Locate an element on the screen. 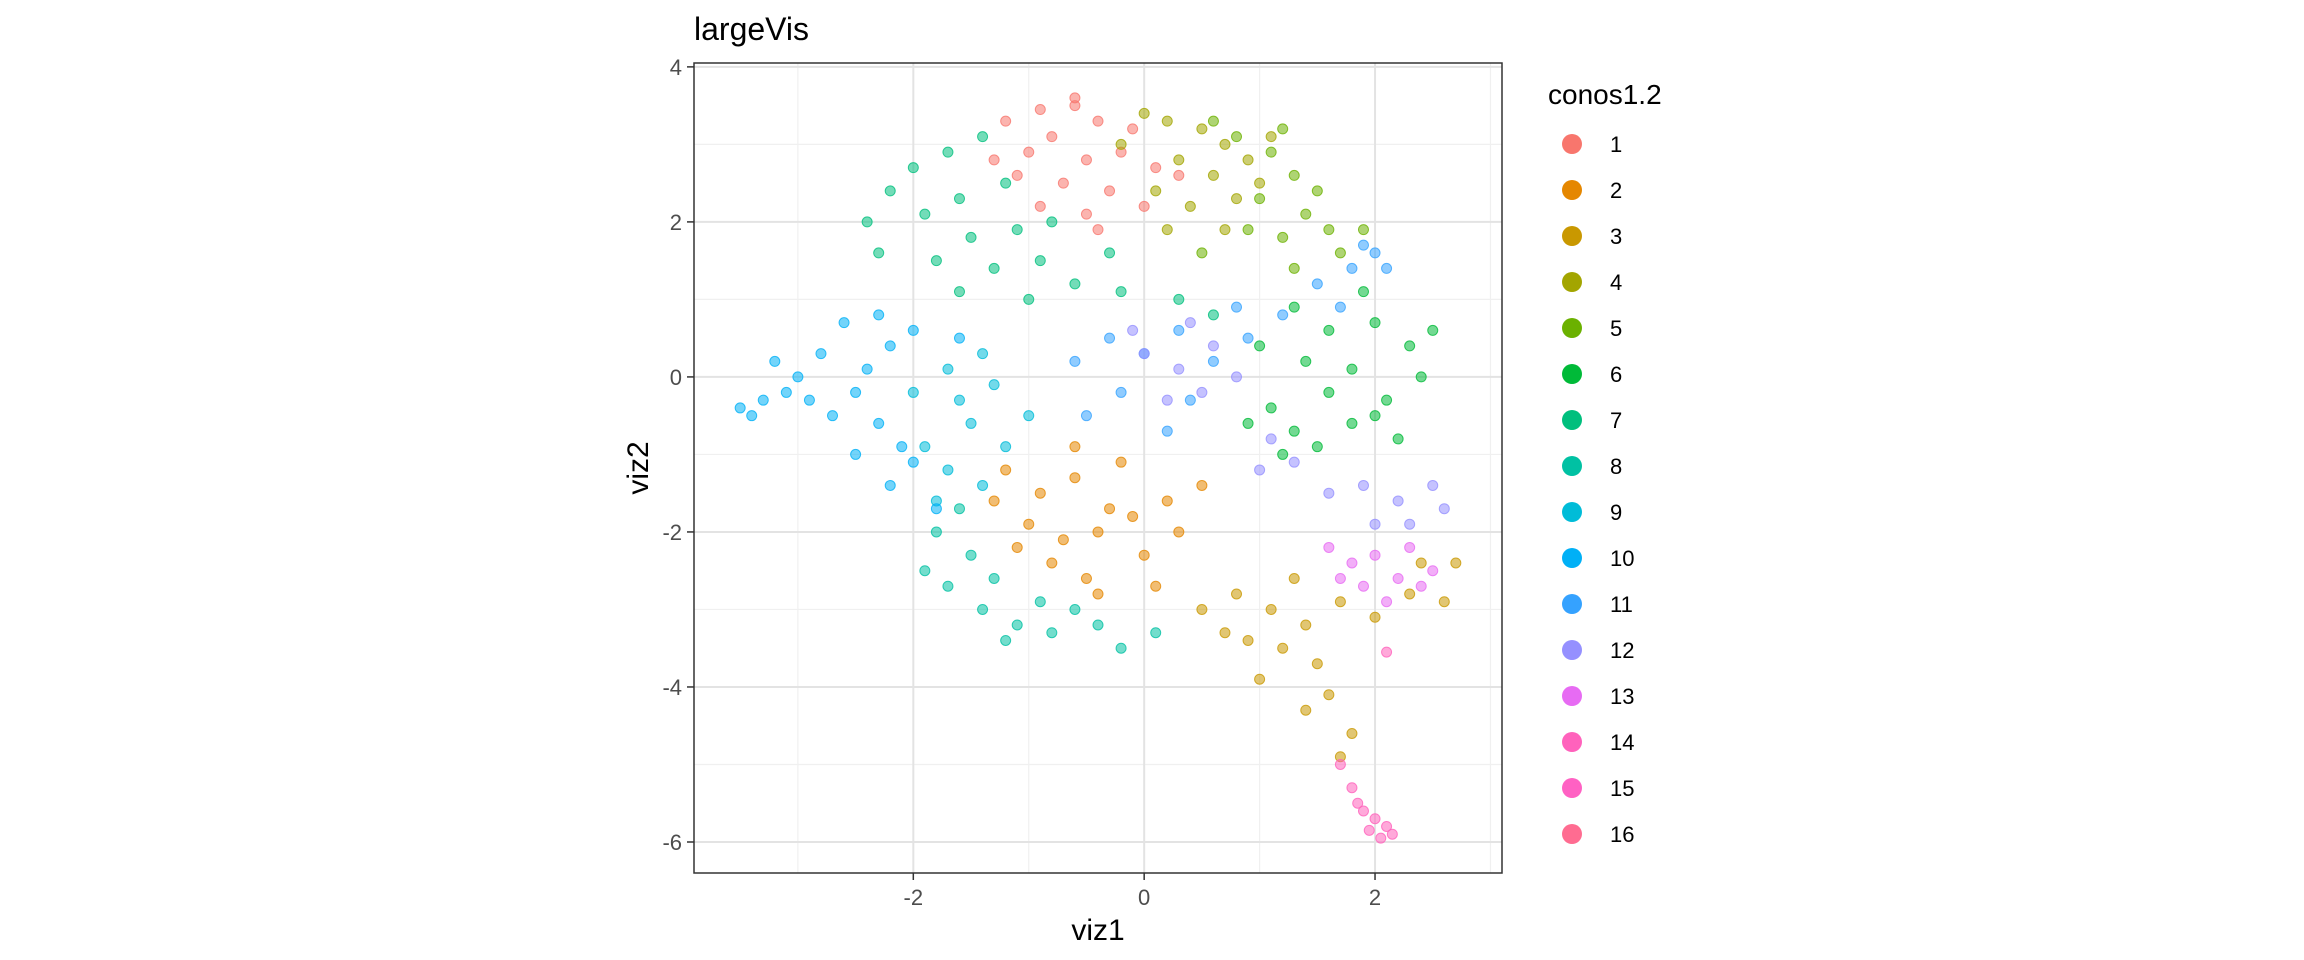 The image size is (2304, 960). legend-item: 7 is located at coordinates (1592, 420).